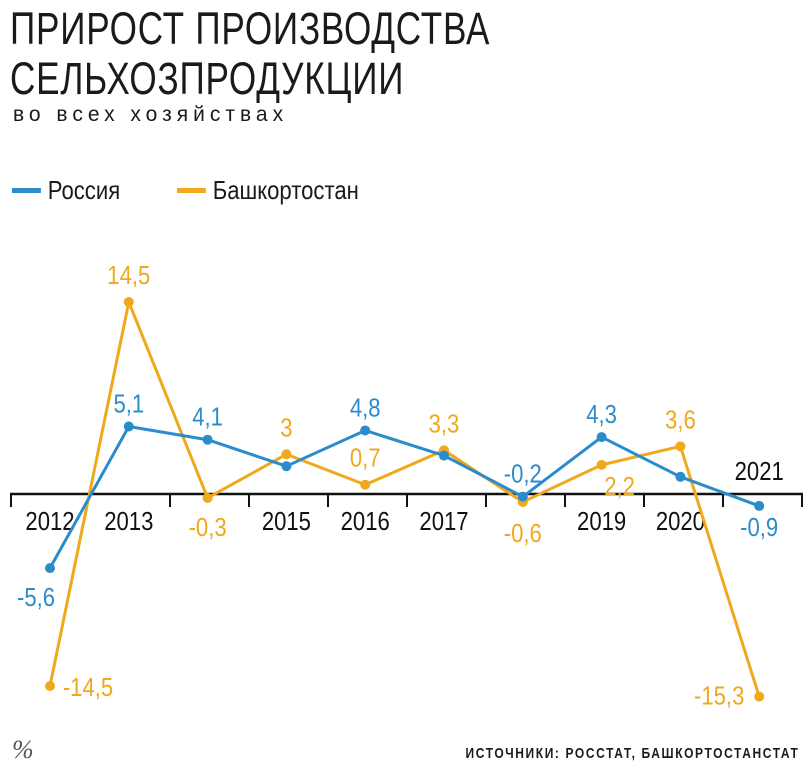 The height and width of the screenshot is (771, 809). I want to click on x-tick-label: 2013, so click(128, 521).